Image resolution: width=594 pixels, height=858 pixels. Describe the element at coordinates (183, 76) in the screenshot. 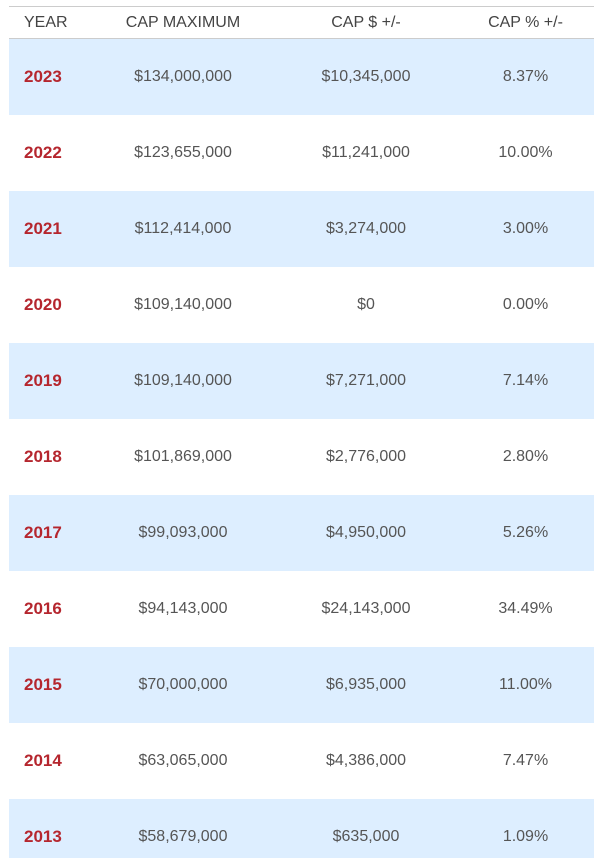

I see `value-cell: $134,000,000` at that location.